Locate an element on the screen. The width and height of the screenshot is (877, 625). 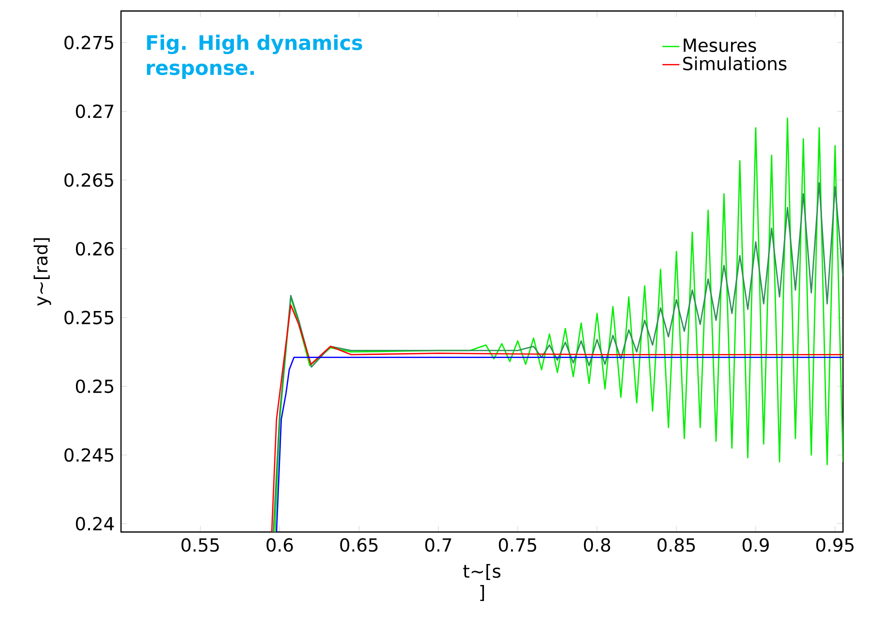
y-tick-label: 0.255 is located at coordinates (89, 317).